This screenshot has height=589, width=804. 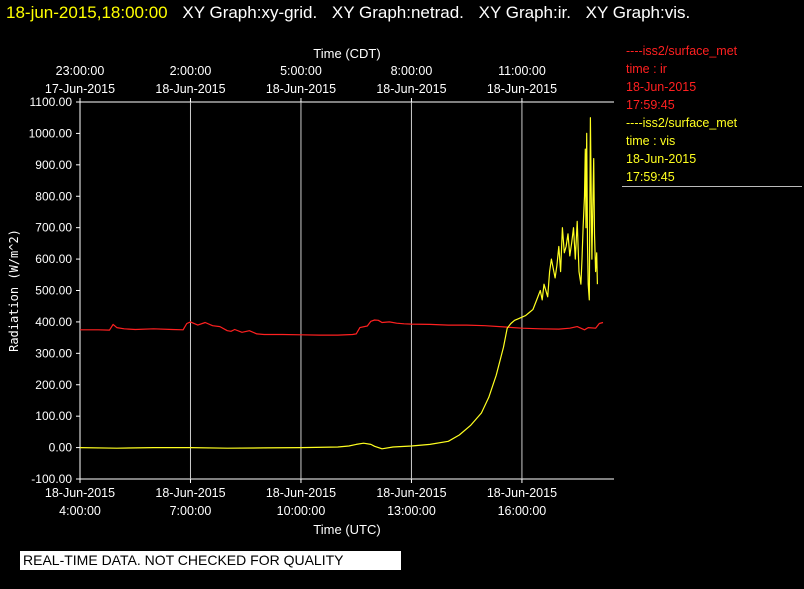 I want to click on y-tick-label: 400.00, so click(x=53, y=322).